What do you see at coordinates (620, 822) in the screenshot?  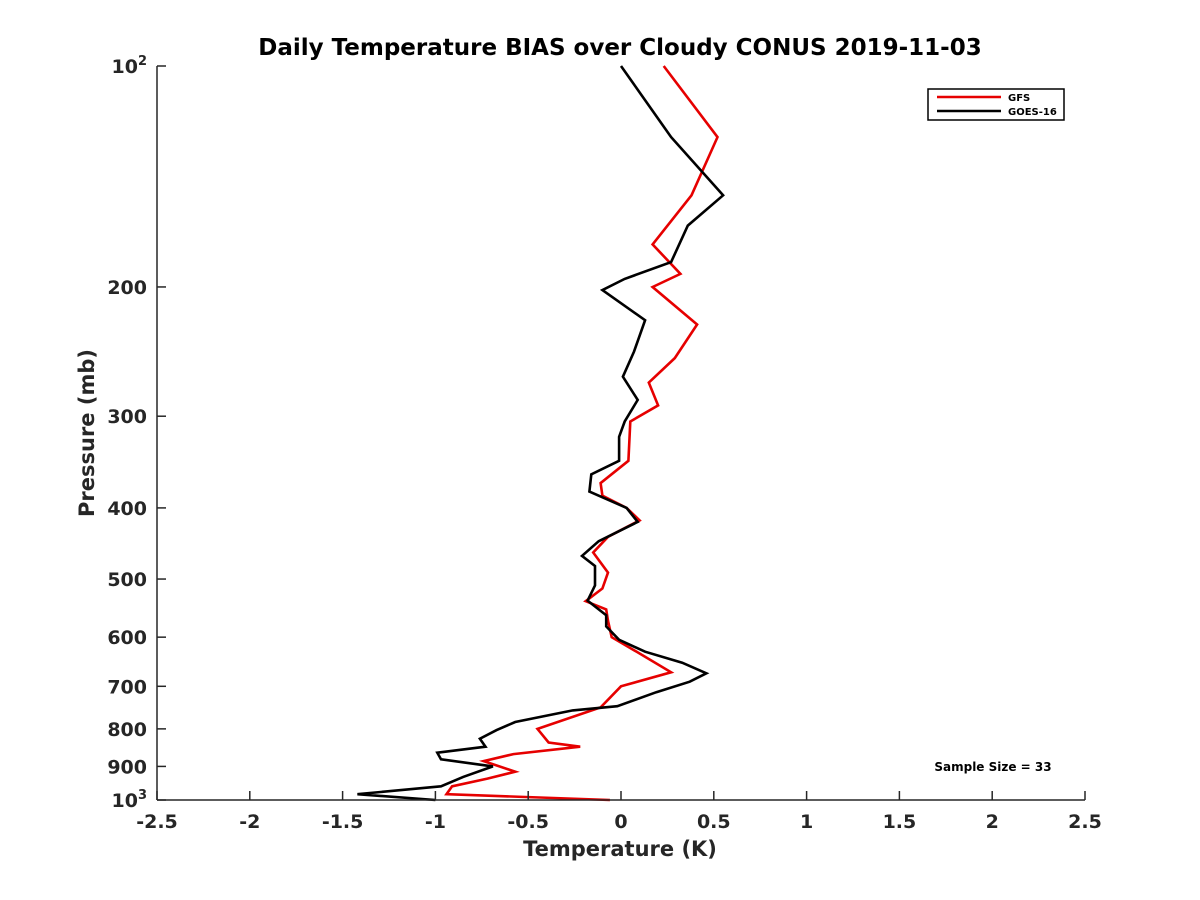 I see `x-tick-label: 0` at bounding box center [620, 822].